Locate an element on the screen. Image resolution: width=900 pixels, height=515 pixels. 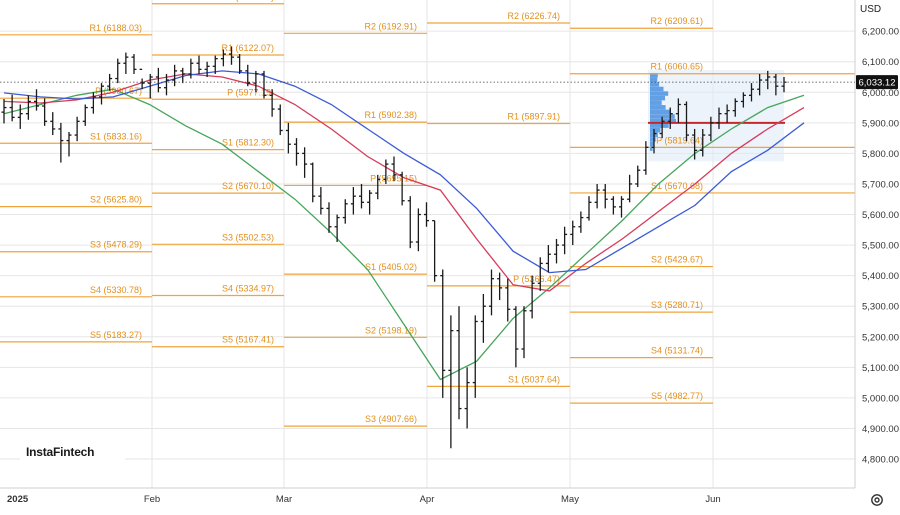
time-tick-label: 2025 is located at coordinates (18, 499).